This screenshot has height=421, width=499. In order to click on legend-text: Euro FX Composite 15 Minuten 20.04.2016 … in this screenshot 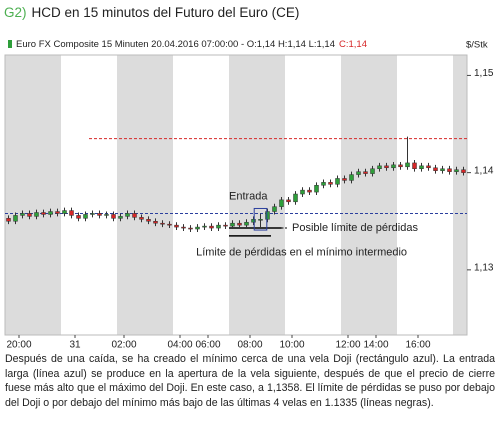, I will do `click(175, 44)`.